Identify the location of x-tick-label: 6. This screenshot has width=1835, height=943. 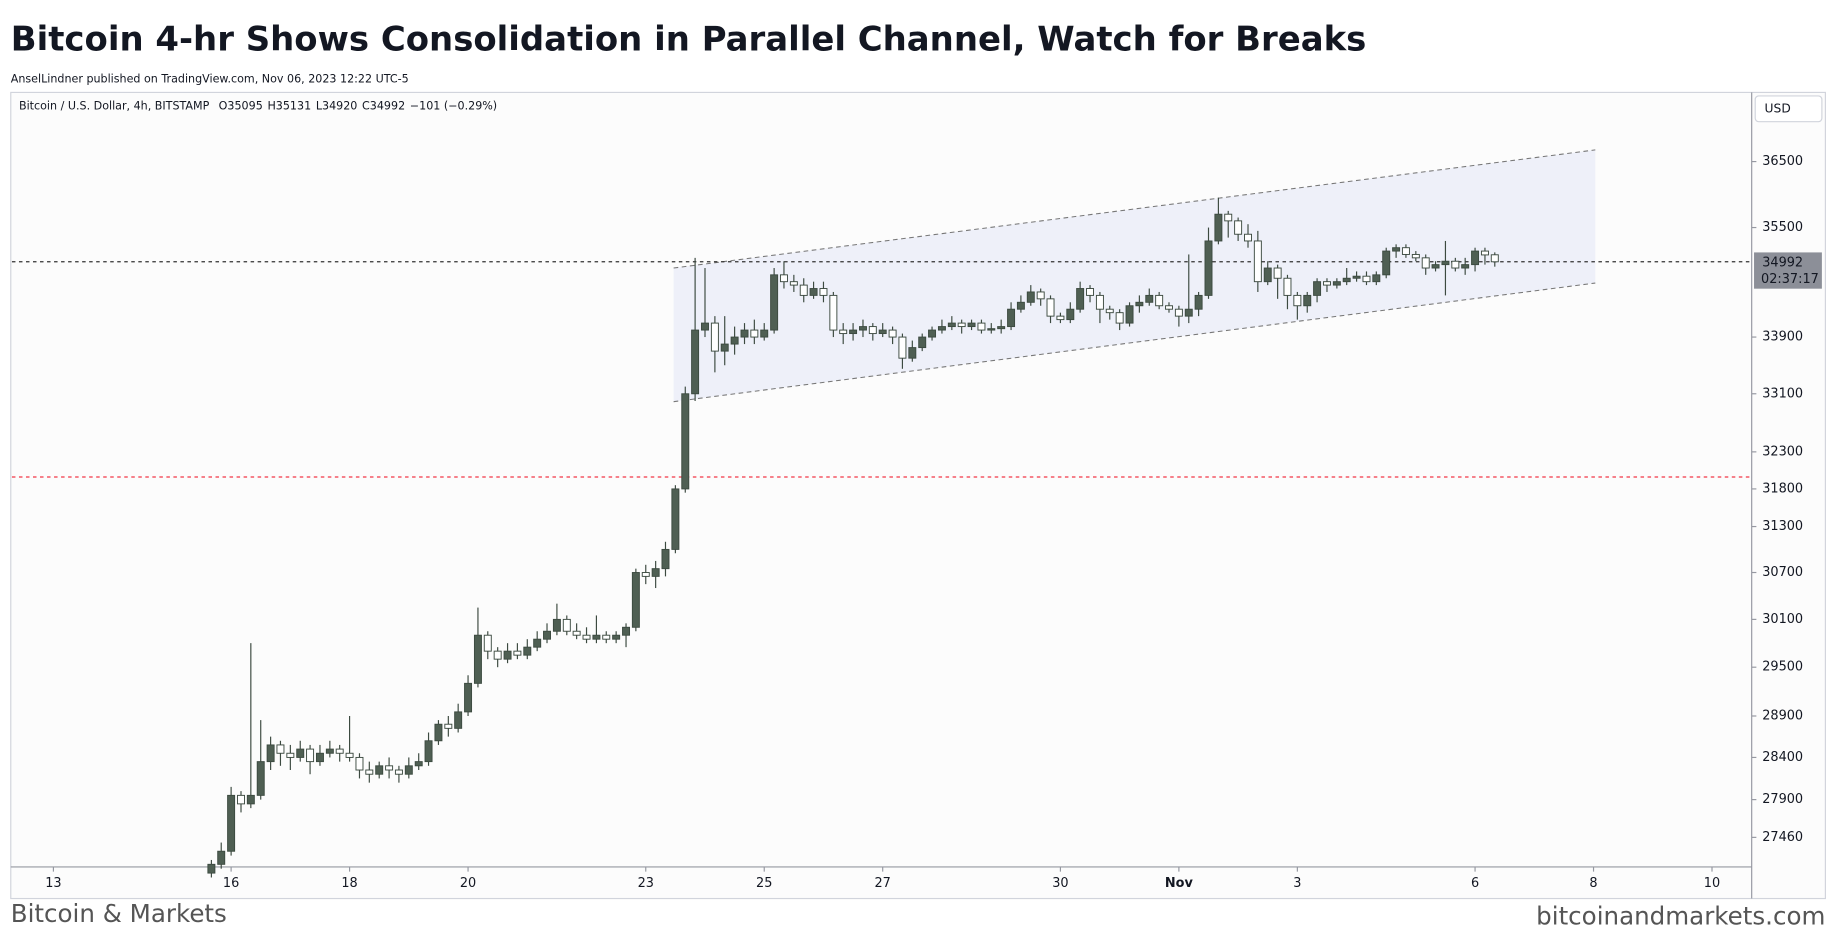
(1475, 883).